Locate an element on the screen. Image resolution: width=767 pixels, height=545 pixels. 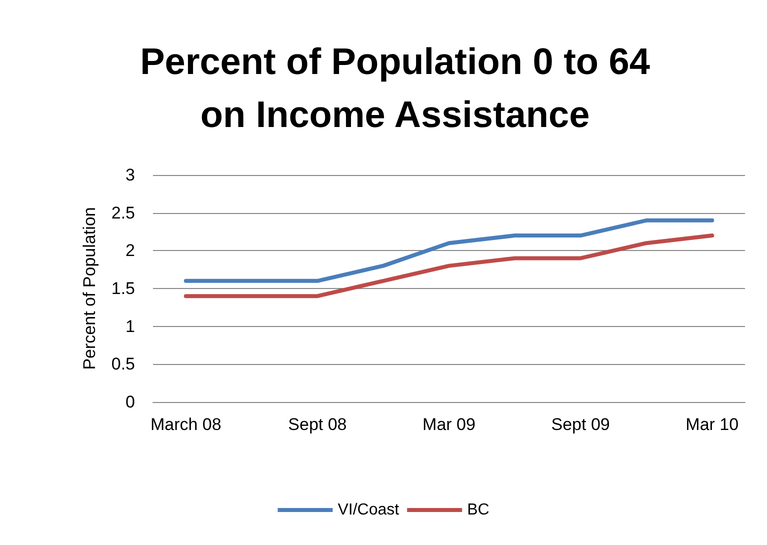
y-tick-label: 2.5 is located at coordinates (123, 212).